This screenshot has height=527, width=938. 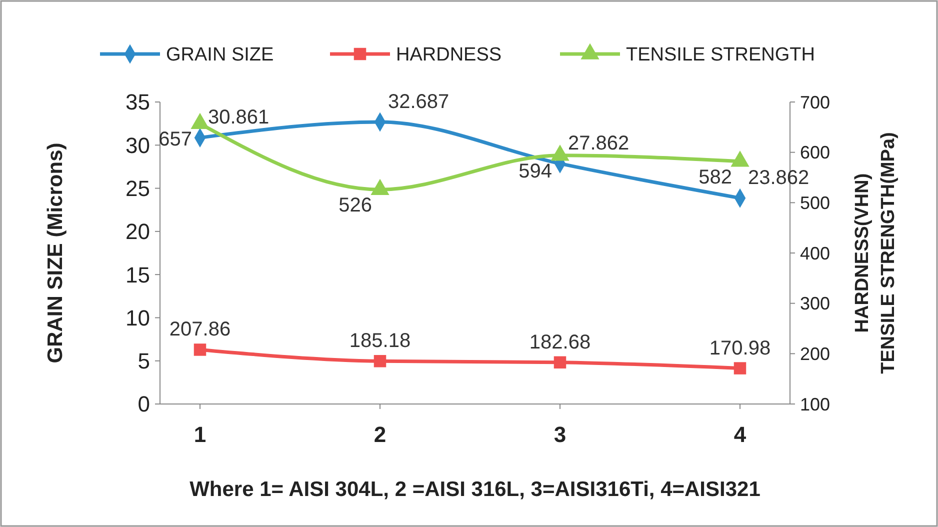 I want to click on data-label: 32.687, so click(x=419, y=101).